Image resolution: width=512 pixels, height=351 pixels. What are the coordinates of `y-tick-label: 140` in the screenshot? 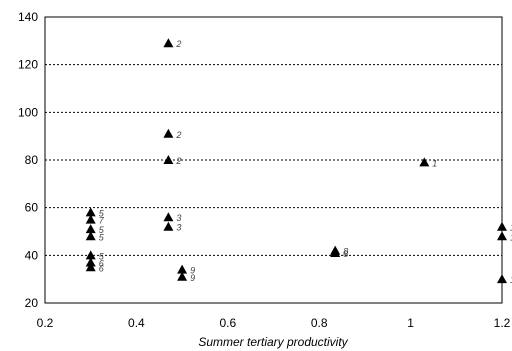 It's located at (28, 17).